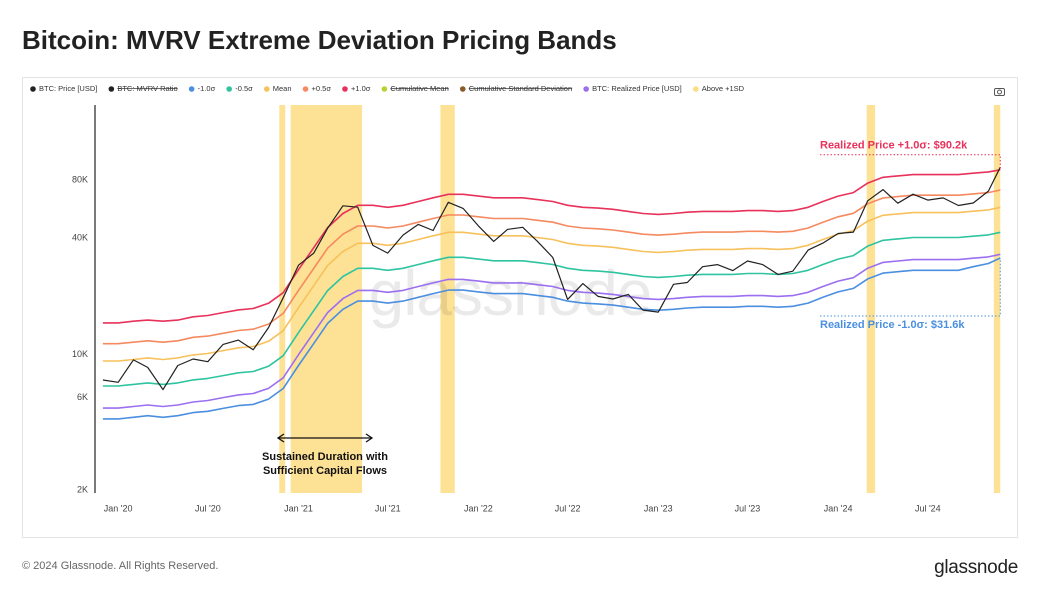  I want to click on legend-label: Cumulative Standard Deviation, so click(520, 88).